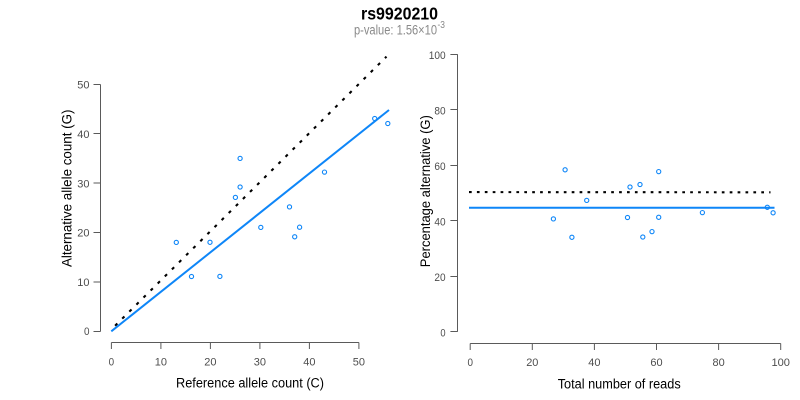 The width and height of the screenshot is (800, 400). Describe the element at coordinates (68, 188) in the screenshot. I see `svg-text: Alternative allele count (G)` at that location.